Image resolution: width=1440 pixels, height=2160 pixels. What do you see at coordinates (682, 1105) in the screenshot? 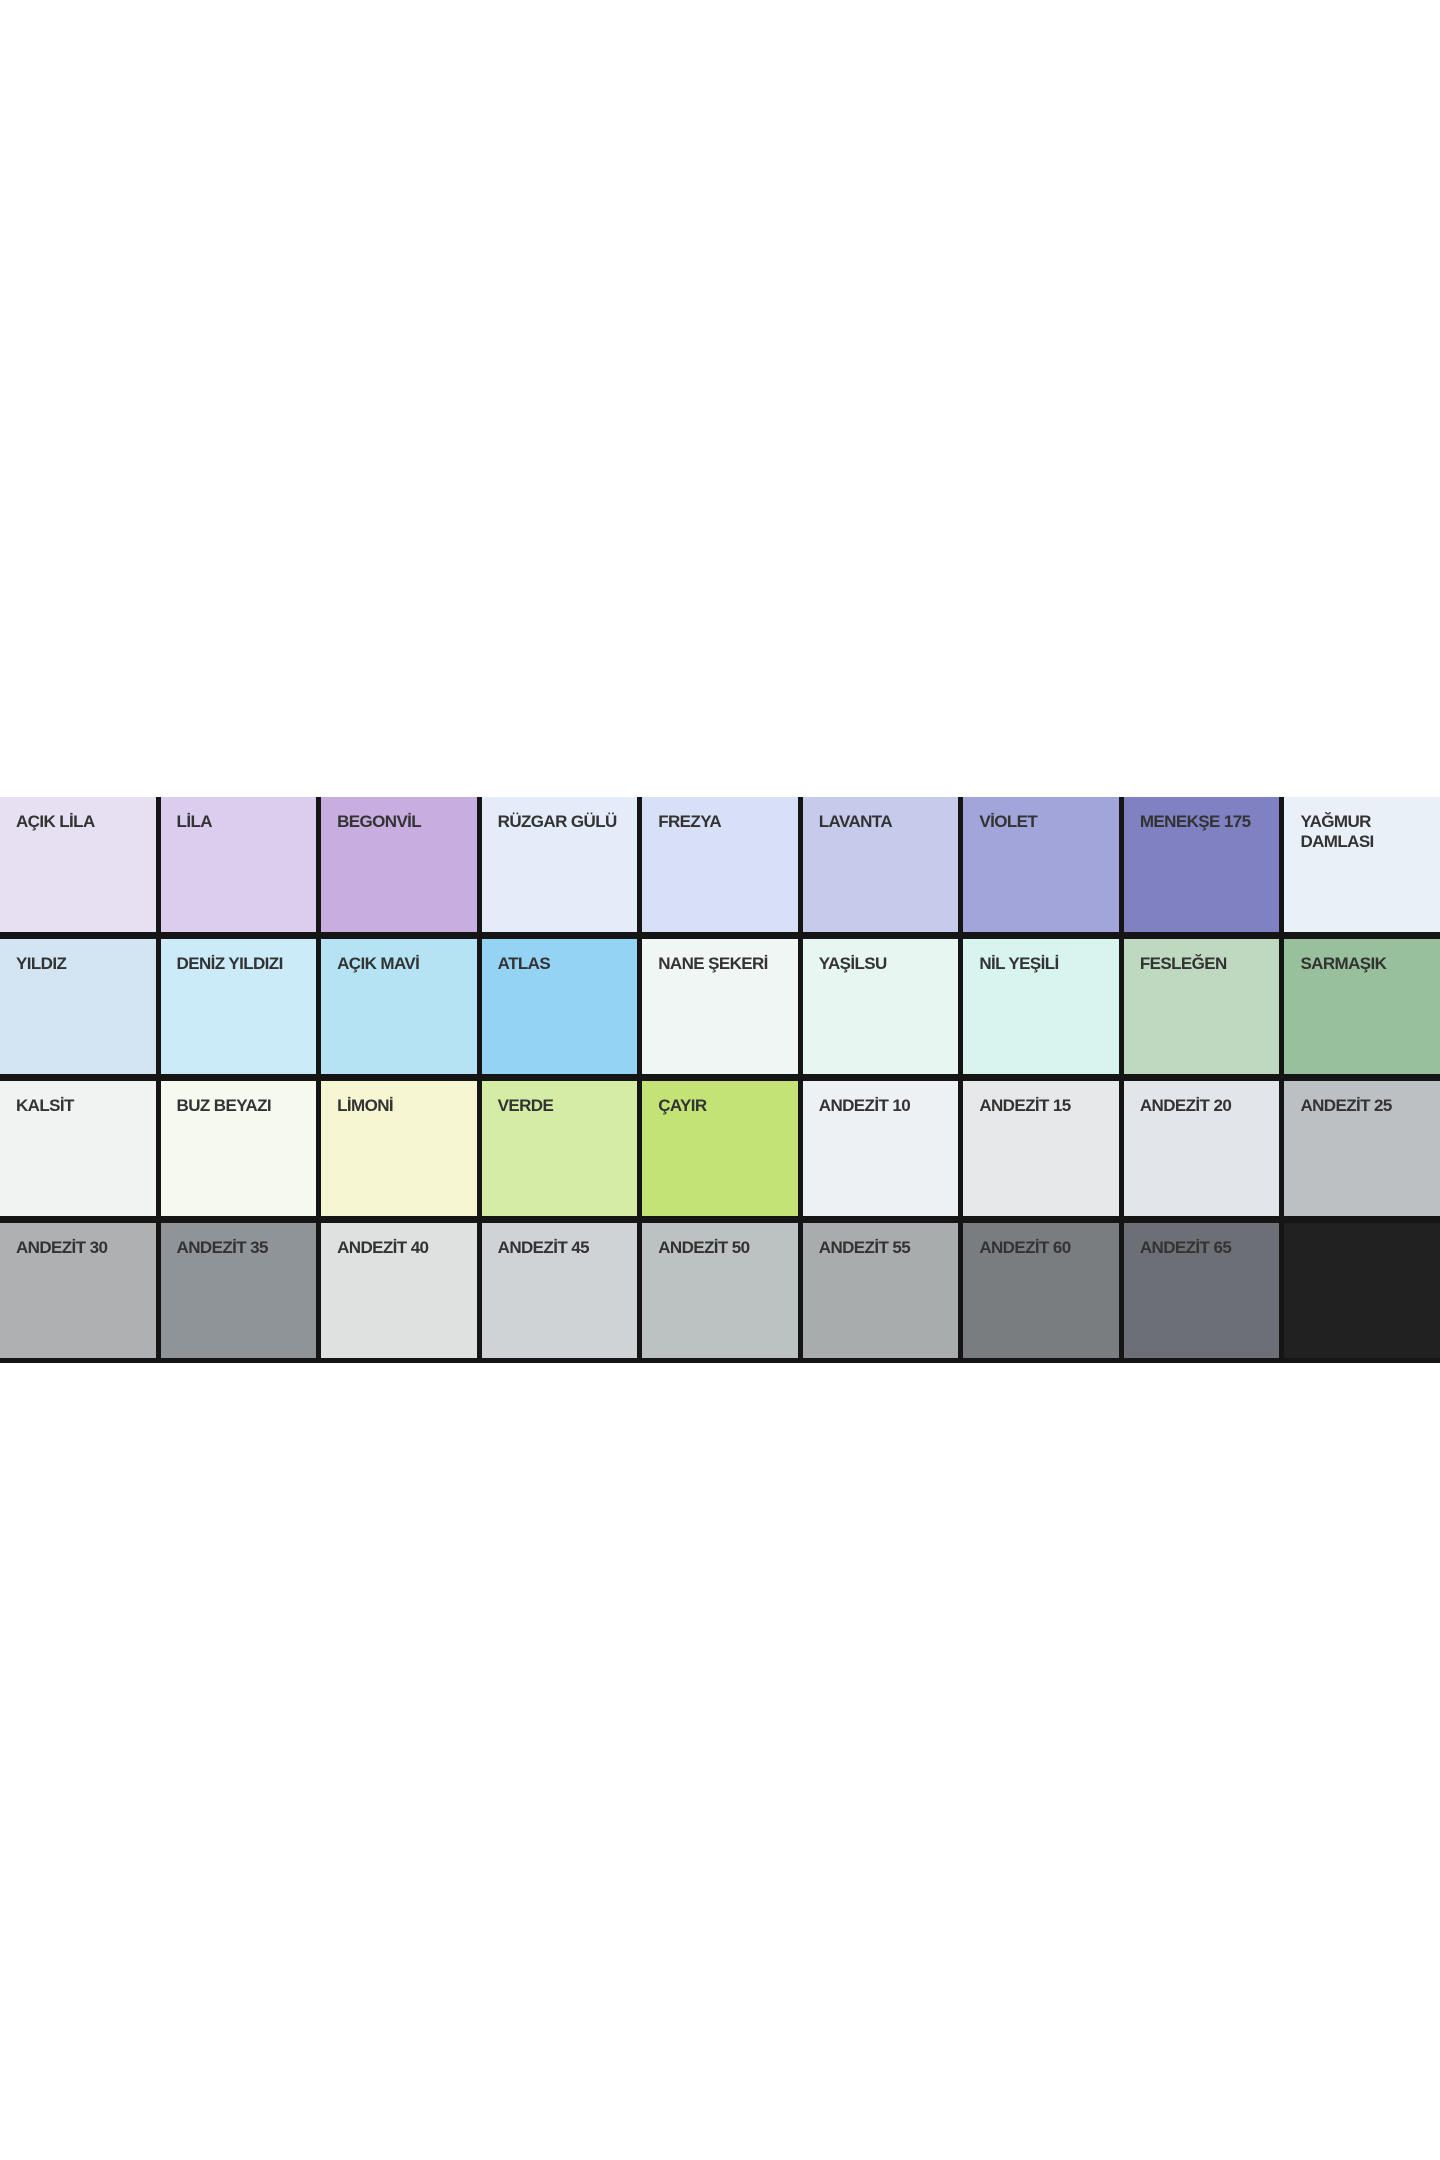
I see `swatch-label: ÇAYIR` at bounding box center [682, 1105].